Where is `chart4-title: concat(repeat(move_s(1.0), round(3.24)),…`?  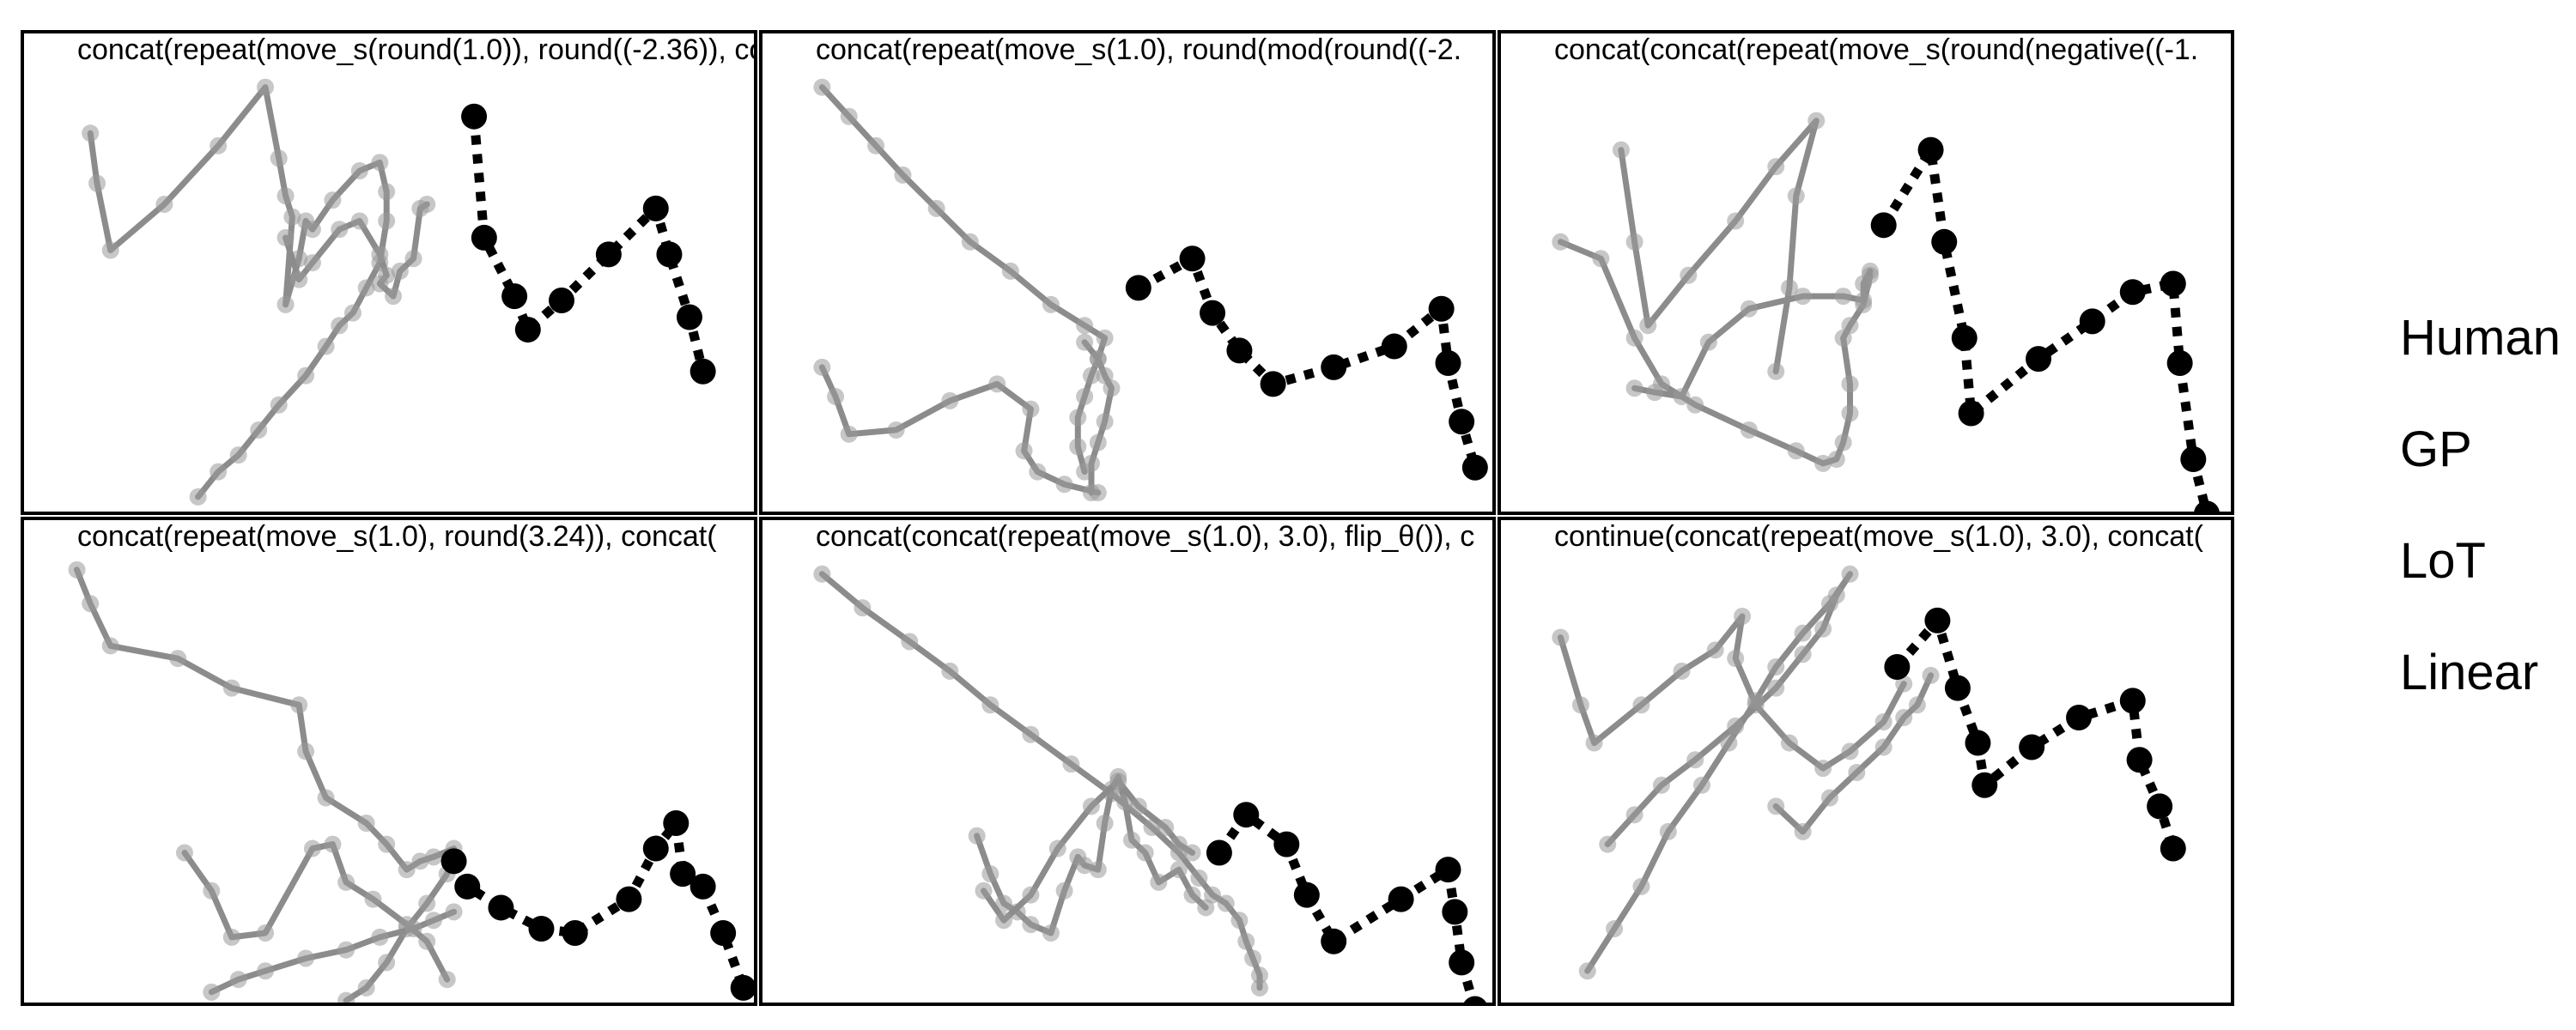
chart4-title: concat(repeat(move_s(1.0), round(3.24)),… is located at coordinates (397, 536).